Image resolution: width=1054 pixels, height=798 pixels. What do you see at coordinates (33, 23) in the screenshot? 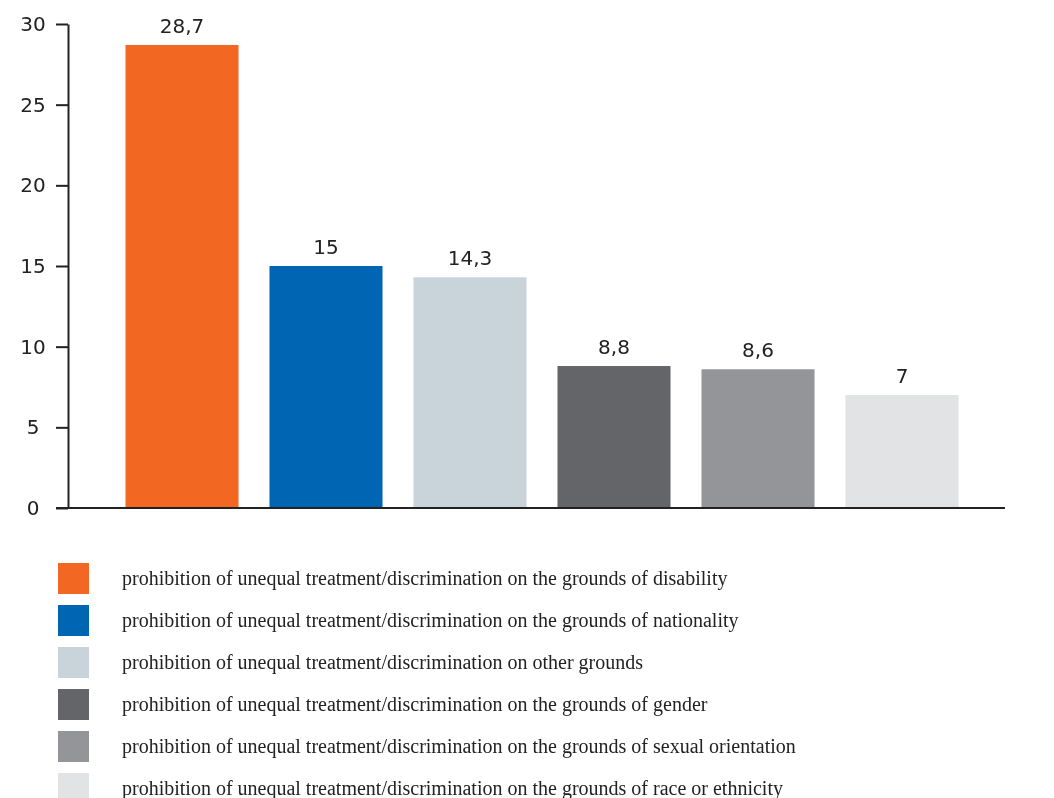
I see `y-tick-label: 30` at bounding box center [33, 23].